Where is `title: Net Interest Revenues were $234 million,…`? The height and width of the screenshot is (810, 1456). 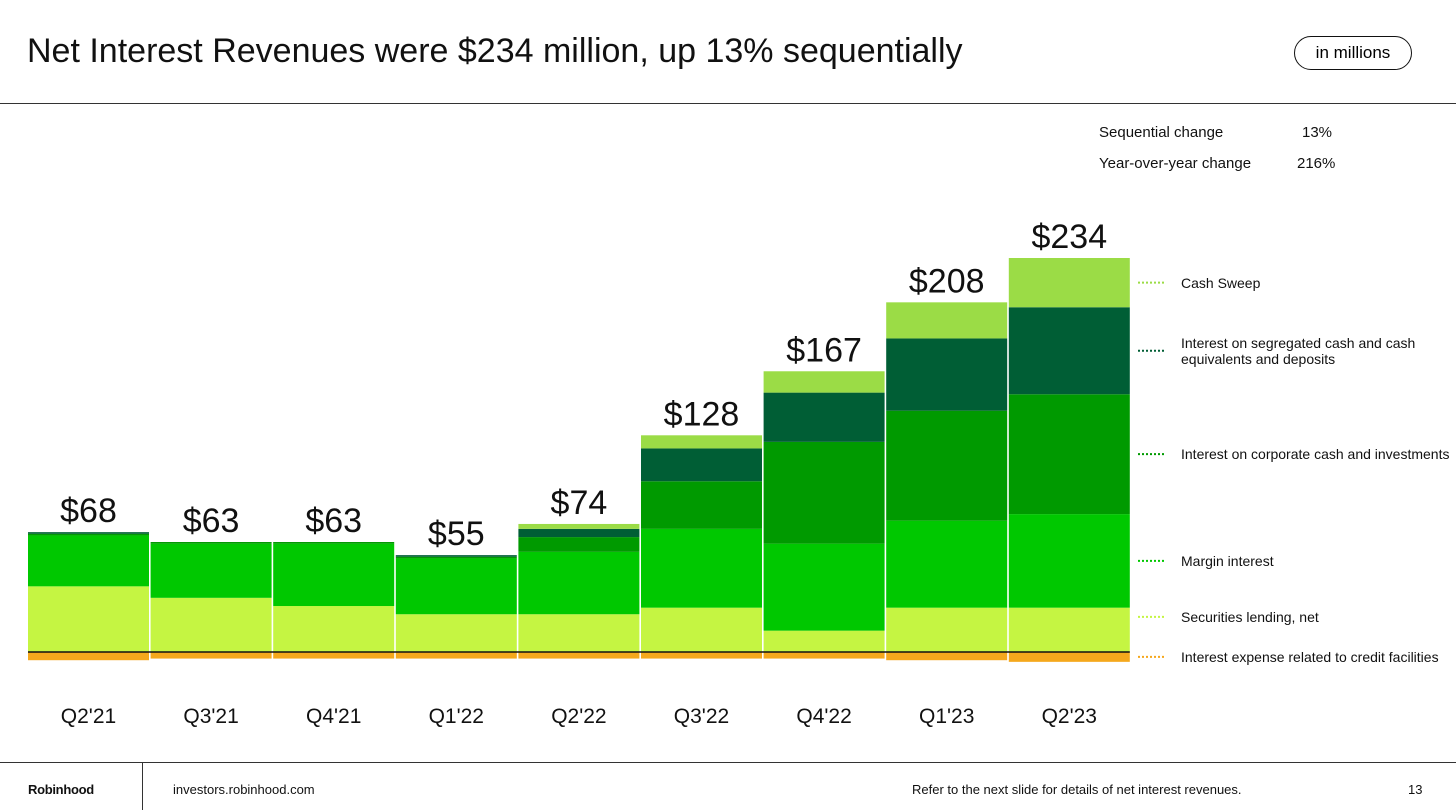 title: Net Interest Revenues were $234 million,… is located at coordinates (495, 51).